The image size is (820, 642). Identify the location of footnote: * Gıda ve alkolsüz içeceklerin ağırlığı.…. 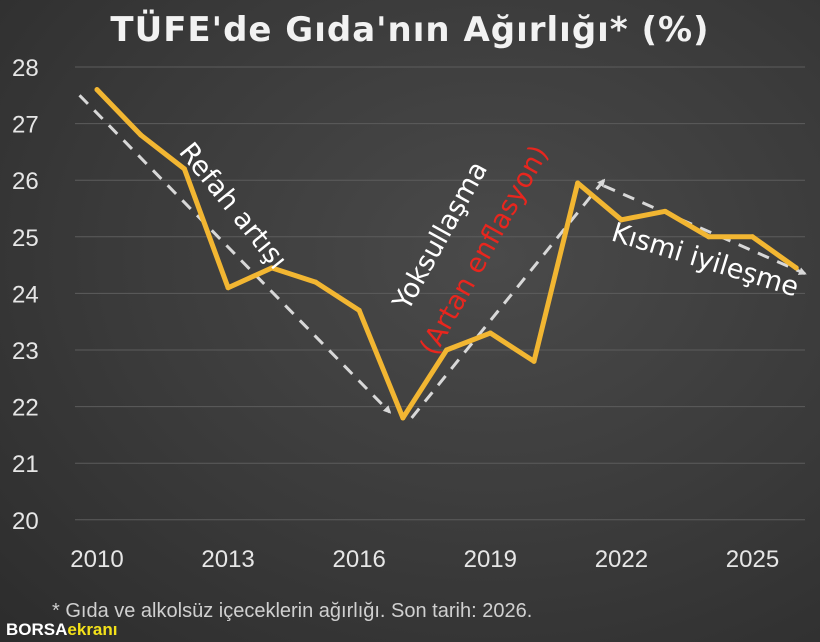
(292, 611).